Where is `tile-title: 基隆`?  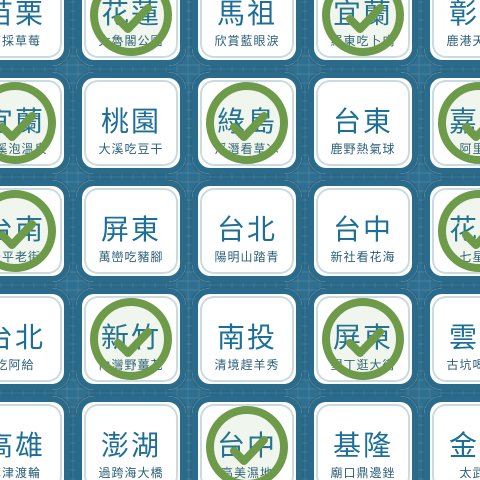
tile-title: 基隆 is located at coordinates (362, 445).